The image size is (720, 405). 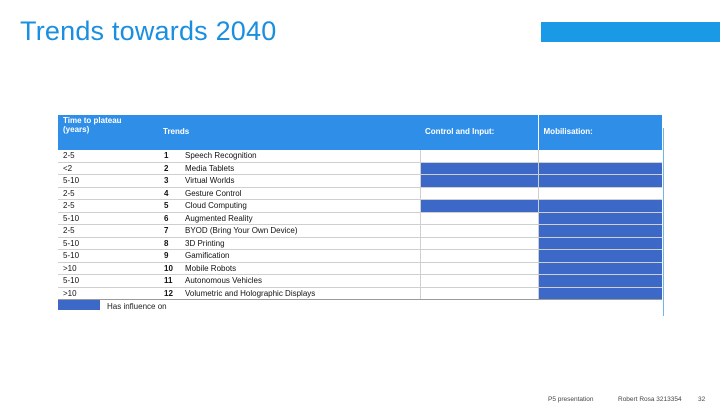 What do you see at coordinates (79, 305) in the screenshot?
I see `legend-swatch` at bounding box center [79, 305].